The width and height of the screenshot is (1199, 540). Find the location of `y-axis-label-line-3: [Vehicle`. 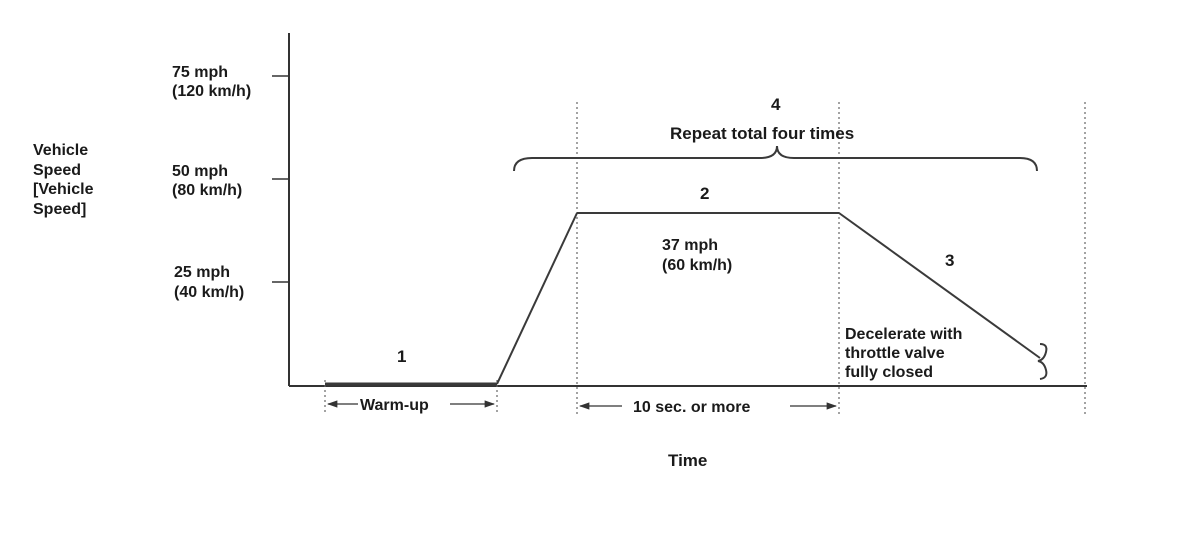

y-axis-label-line-3: [Vehicle is located at coordinates (63, 189).